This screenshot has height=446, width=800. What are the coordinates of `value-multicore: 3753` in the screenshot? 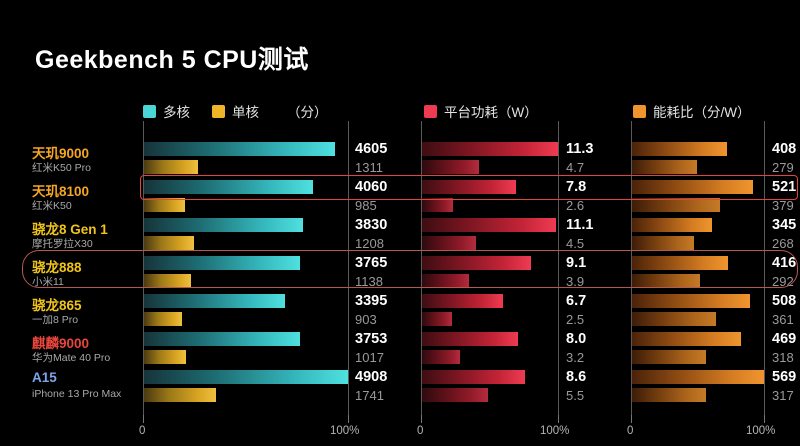 It's located at (371, 339).